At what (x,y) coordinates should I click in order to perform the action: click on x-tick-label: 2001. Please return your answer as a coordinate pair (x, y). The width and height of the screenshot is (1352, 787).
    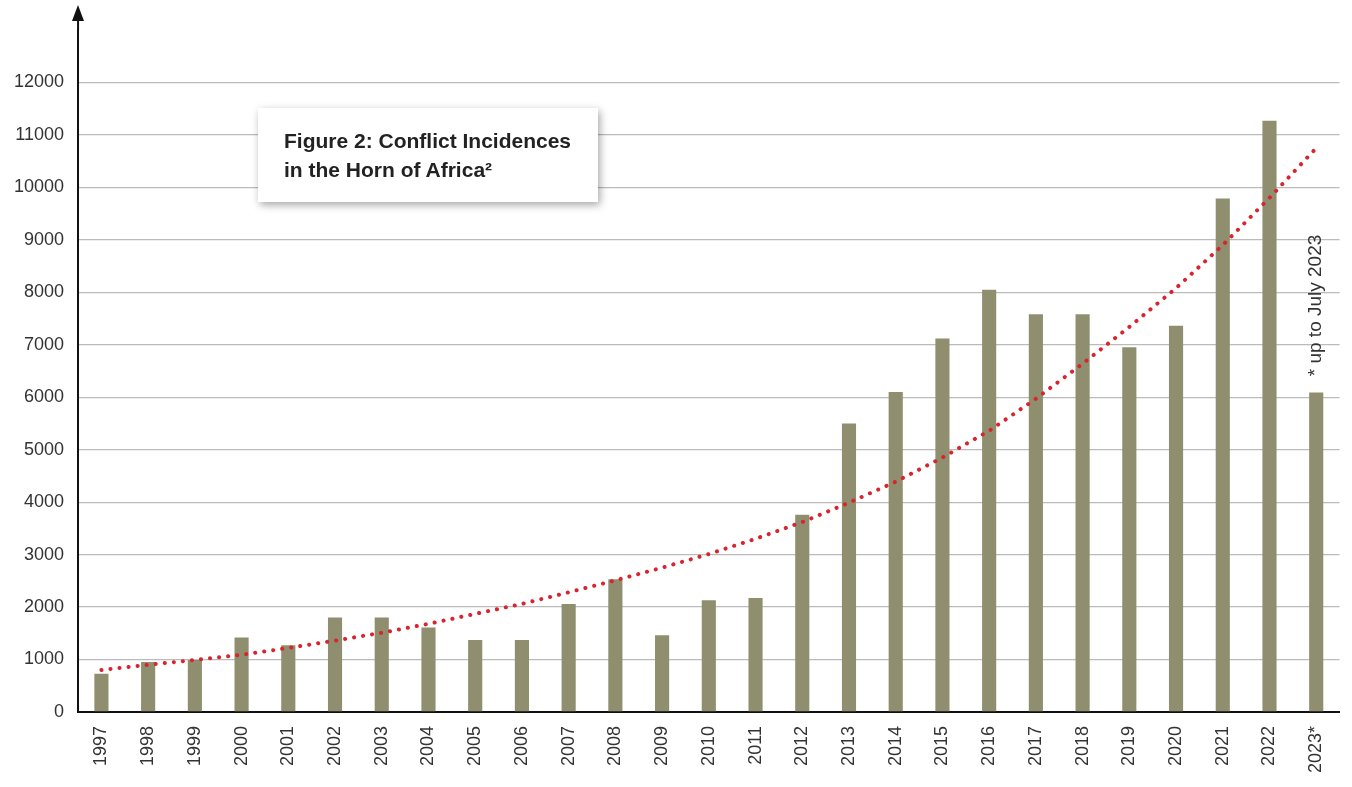
    Looking at the image, I should click on (287, 745).